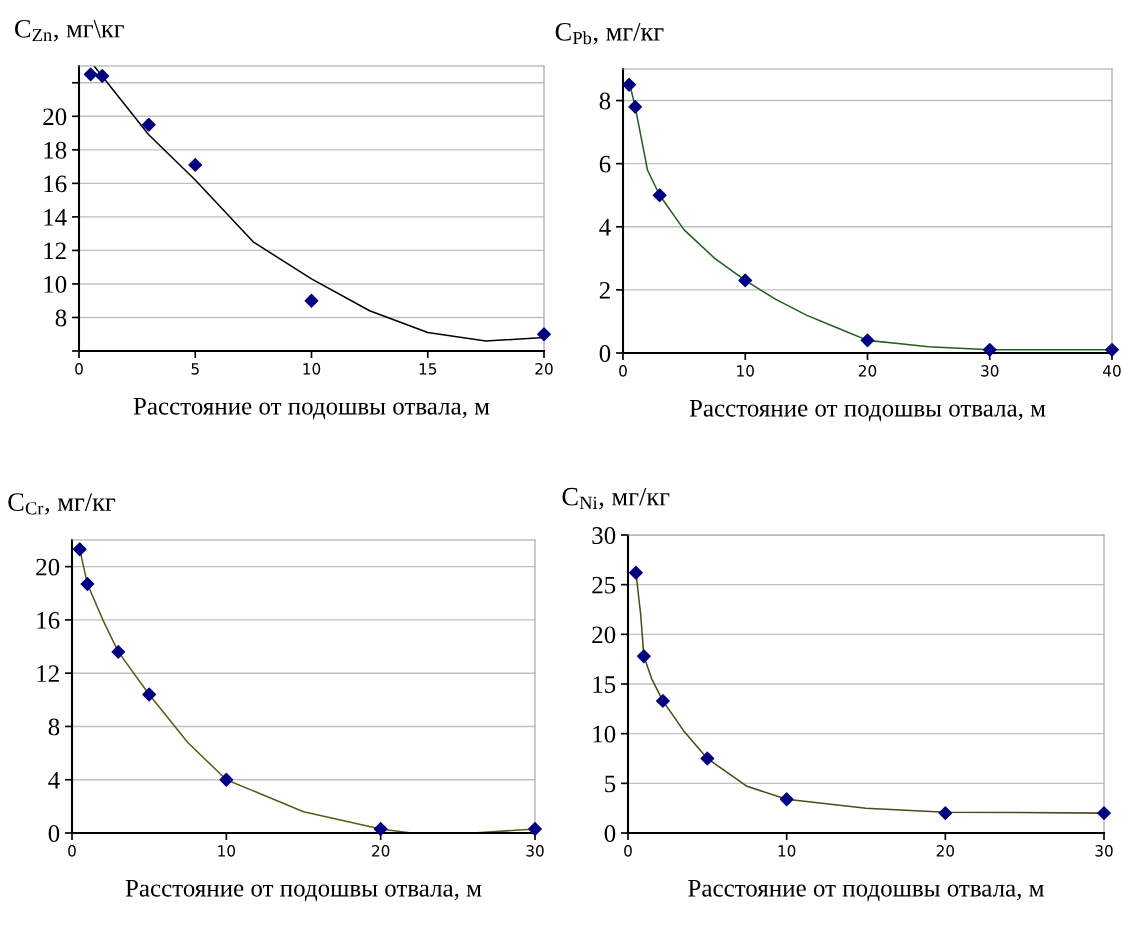  Describe the element at coordinates (69, 30) in the screenshot. I see `y-axis-title: C$_{Zn}$, мг\кг` at that location.